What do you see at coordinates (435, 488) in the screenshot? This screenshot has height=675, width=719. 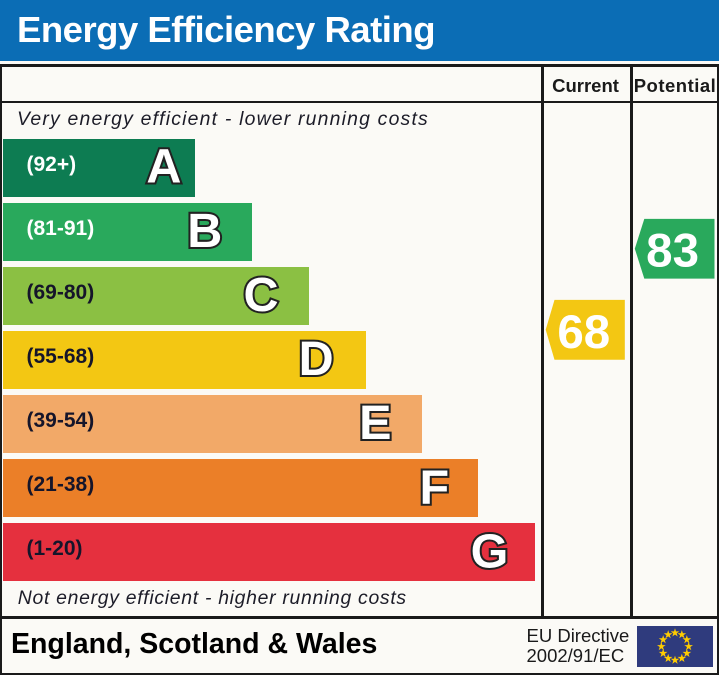 I see `svg-text: F` at bounding box center [435, 488].